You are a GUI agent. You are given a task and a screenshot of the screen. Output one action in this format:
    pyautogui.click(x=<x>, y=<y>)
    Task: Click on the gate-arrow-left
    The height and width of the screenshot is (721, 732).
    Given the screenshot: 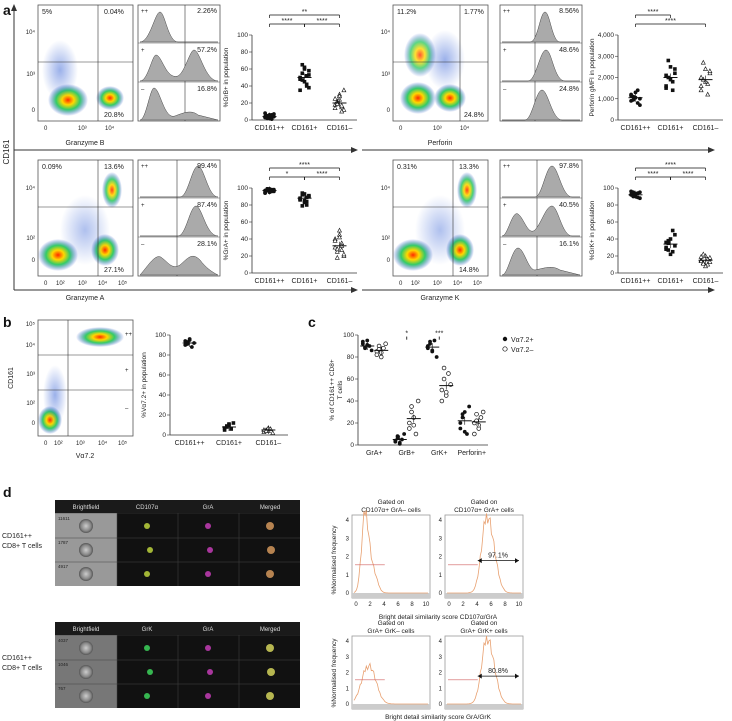 What is the action you would take?
    pyautogui.click(x=479, y=561)
    